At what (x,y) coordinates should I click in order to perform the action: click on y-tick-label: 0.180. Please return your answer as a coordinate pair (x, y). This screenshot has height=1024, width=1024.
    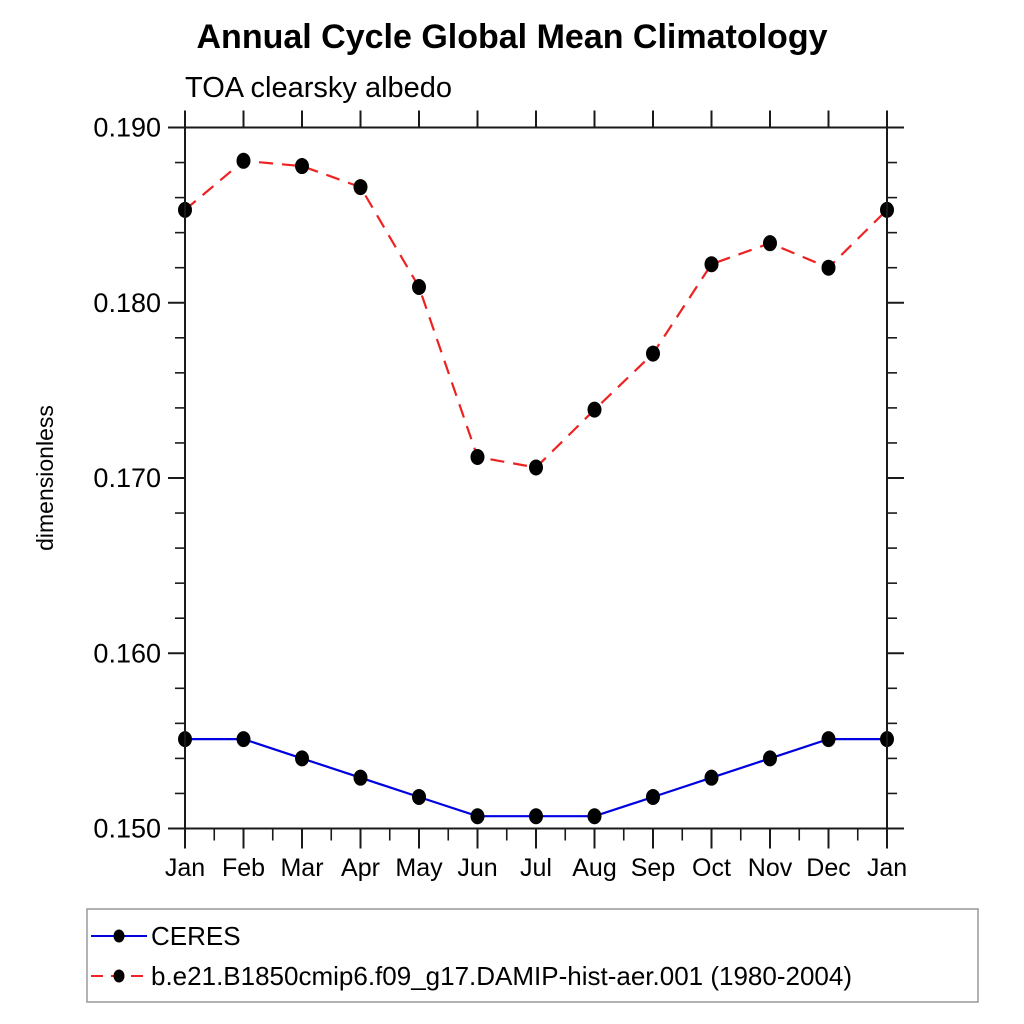
    Looking at the image, I should click on (127, 303).